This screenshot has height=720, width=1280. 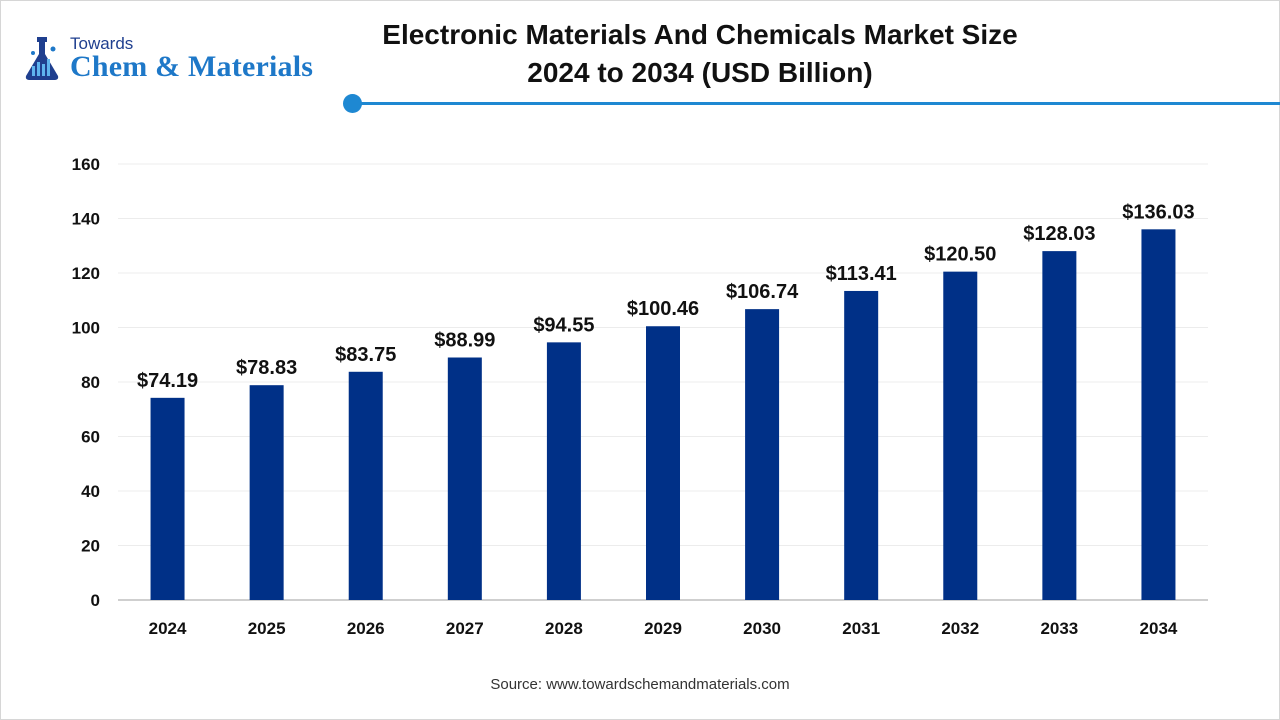 I want to click on y-tick-label: 80, so click(x=90, y=382).